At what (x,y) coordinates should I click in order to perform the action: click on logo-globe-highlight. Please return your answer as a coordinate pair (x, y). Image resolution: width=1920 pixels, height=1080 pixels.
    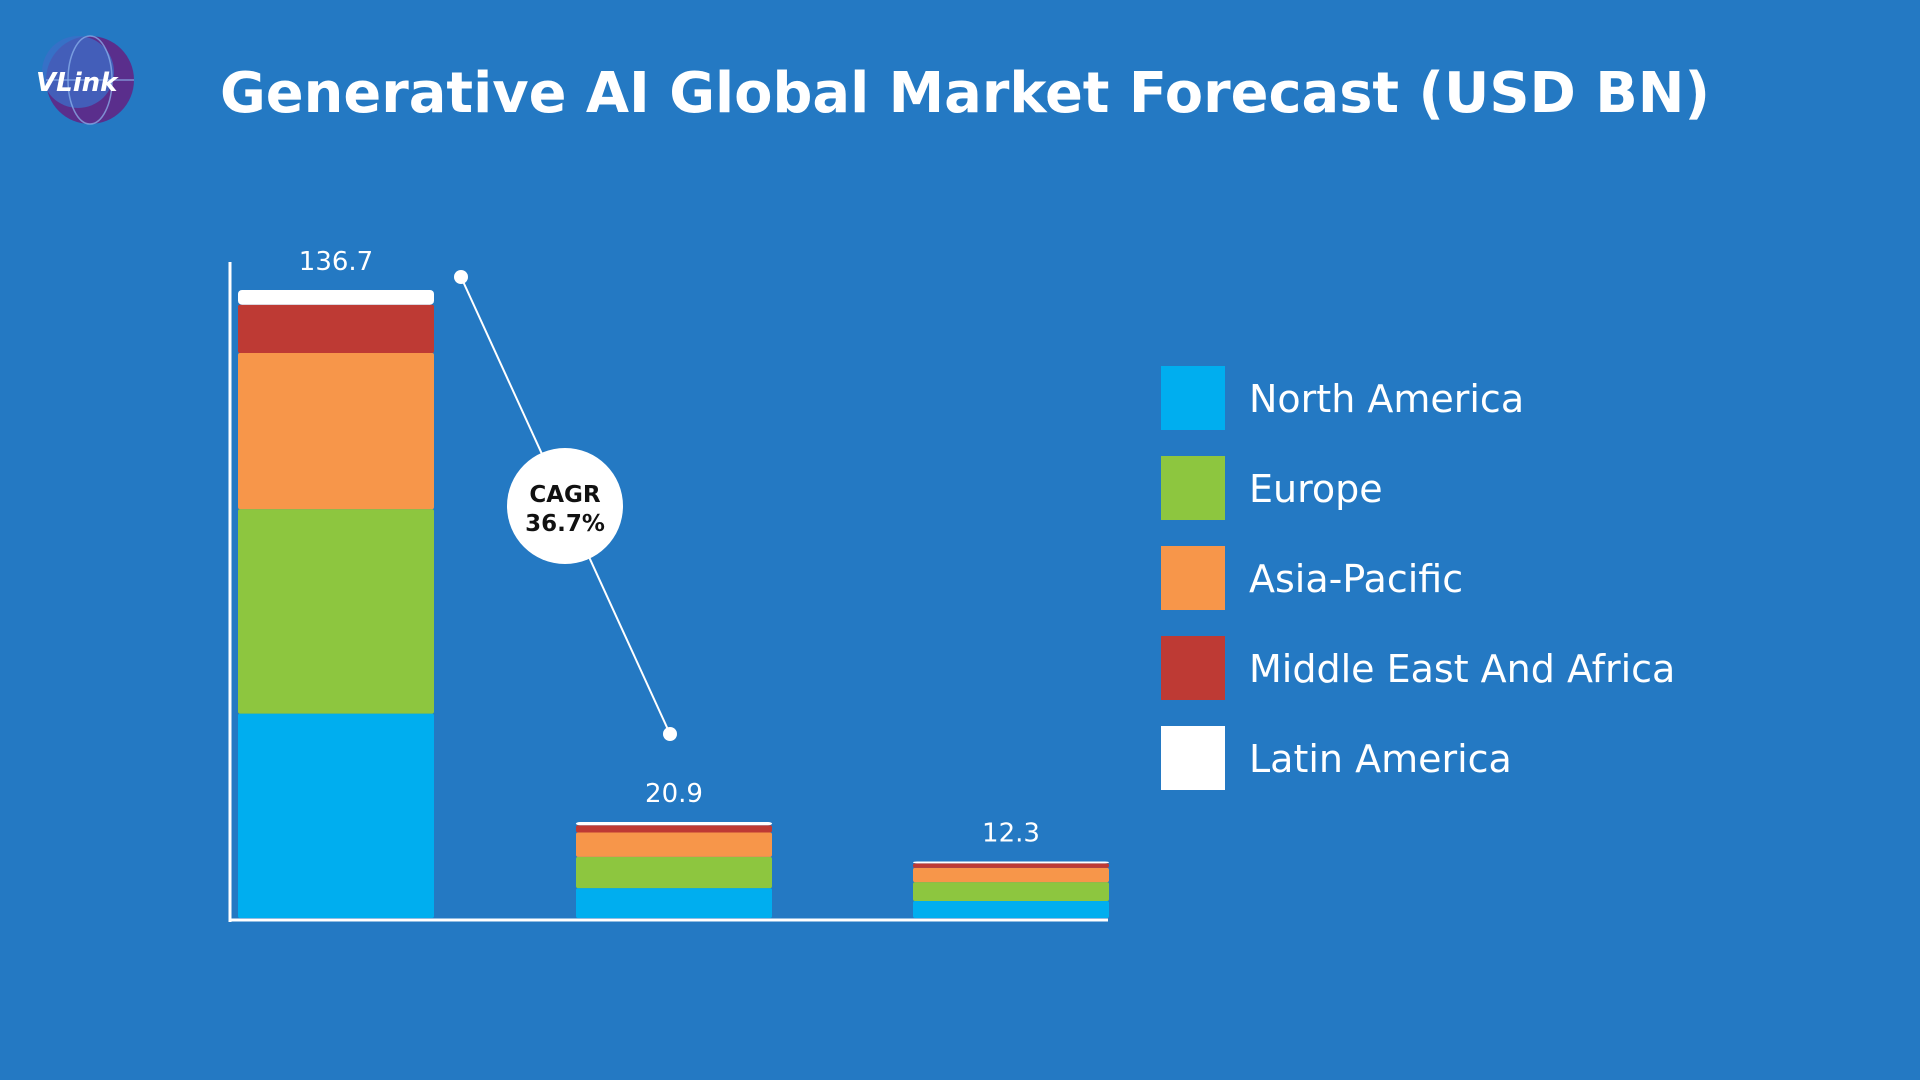
    Looking at the image, I should click on (78, 72).